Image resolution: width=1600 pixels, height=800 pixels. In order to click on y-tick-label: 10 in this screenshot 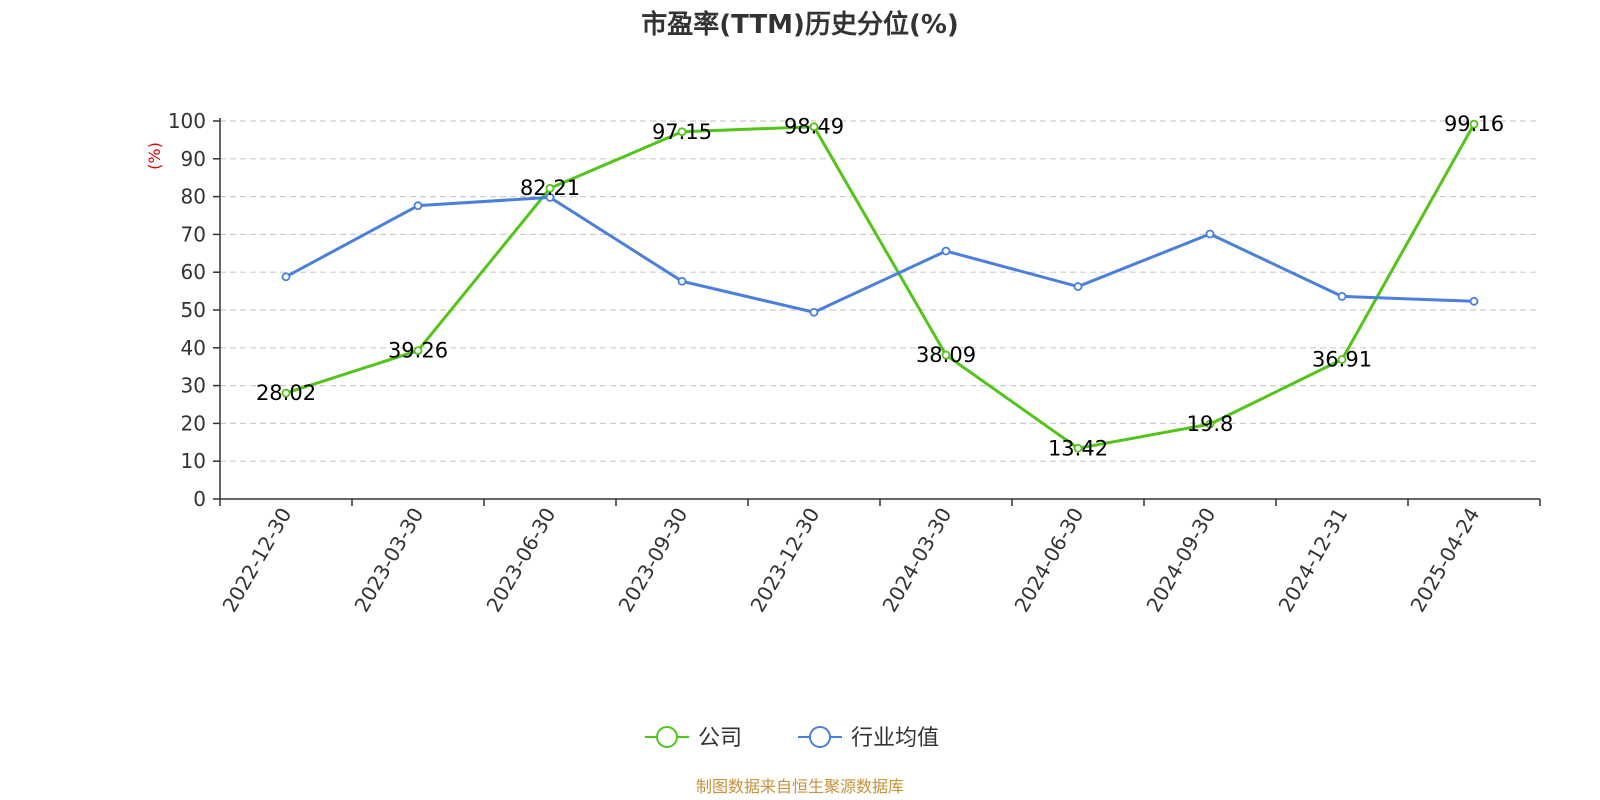, I will do `click(193, 461)`.